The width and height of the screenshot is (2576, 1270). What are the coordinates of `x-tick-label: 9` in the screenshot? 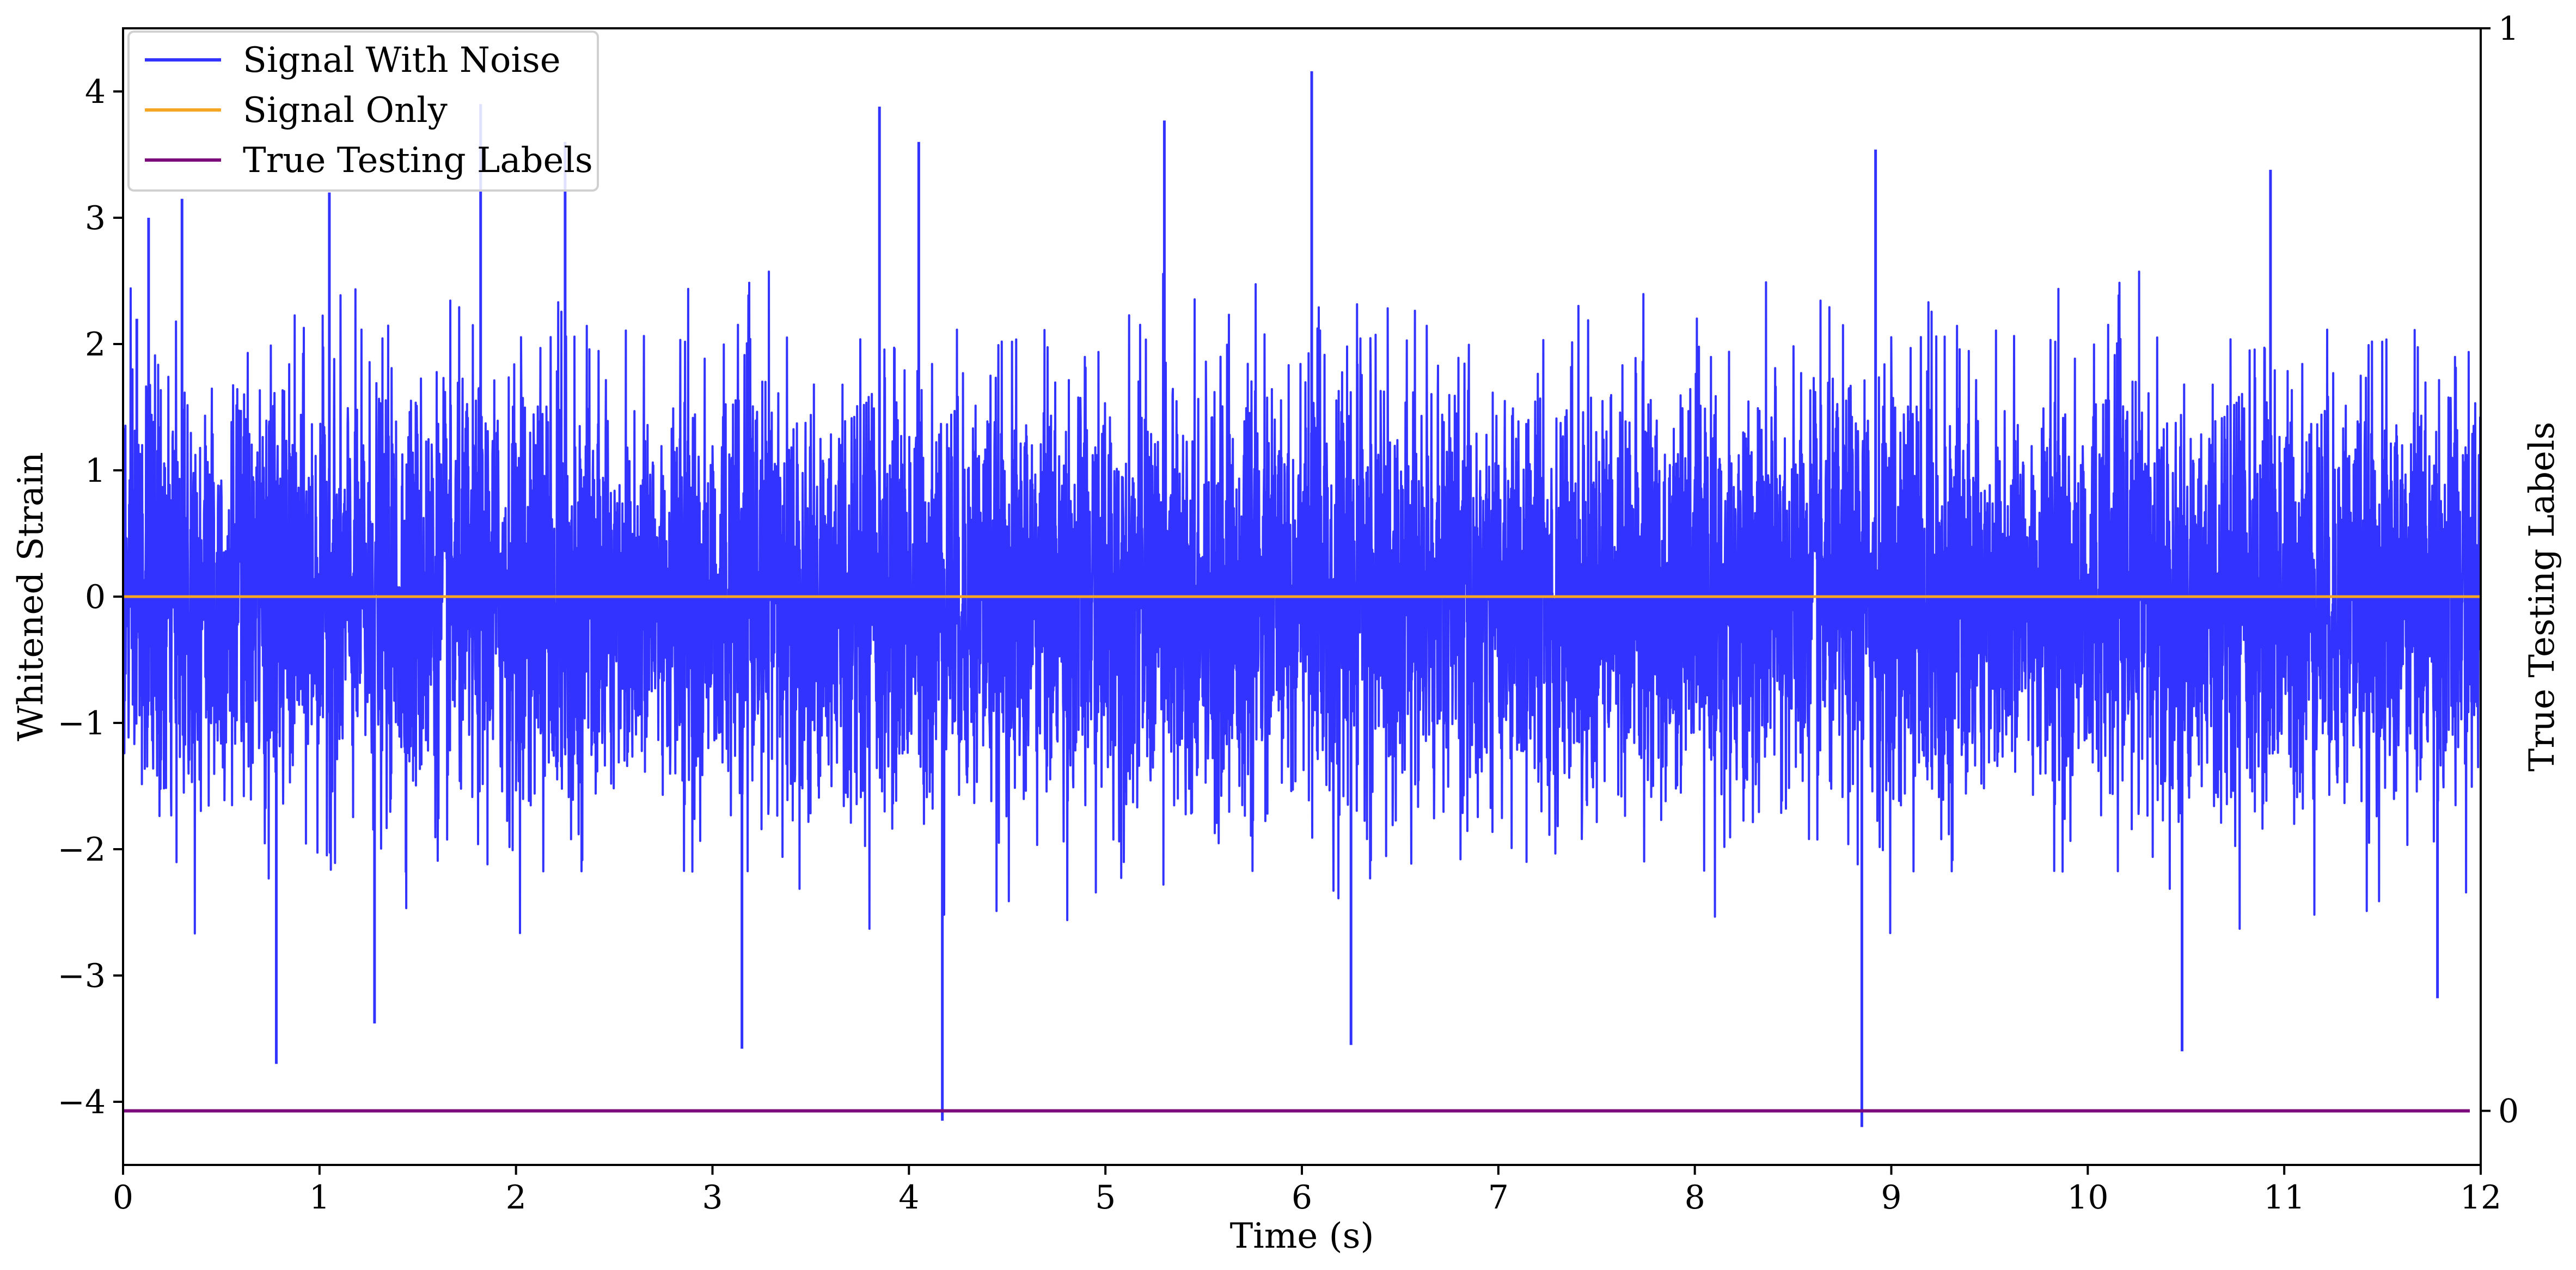 It's located at (1891, 1198).